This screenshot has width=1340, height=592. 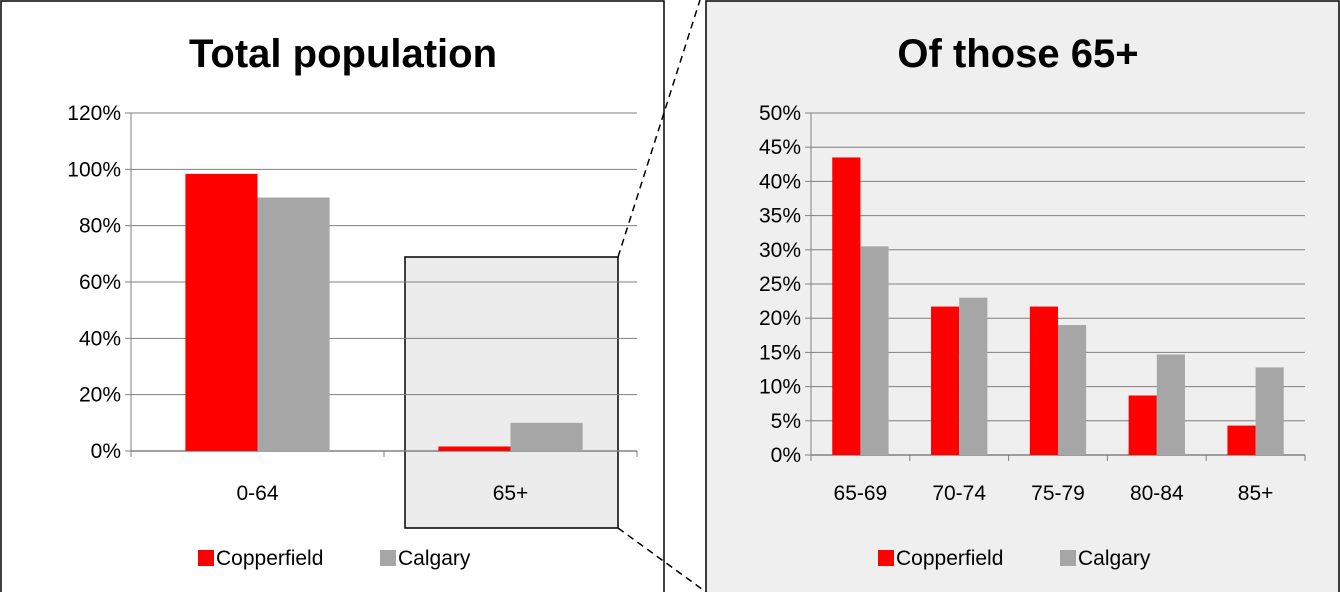 I want to click on y-tick-label: 60%, so click(x=100, y=282).